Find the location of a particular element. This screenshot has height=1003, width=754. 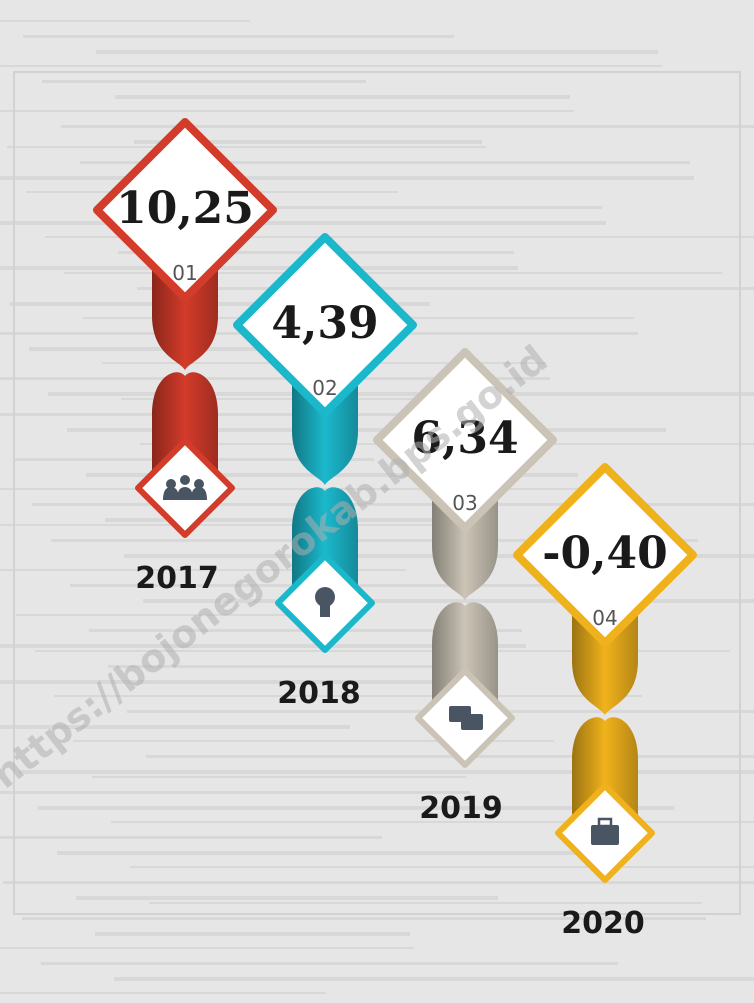

item-number: 03 is located at coordinates (464, 503).